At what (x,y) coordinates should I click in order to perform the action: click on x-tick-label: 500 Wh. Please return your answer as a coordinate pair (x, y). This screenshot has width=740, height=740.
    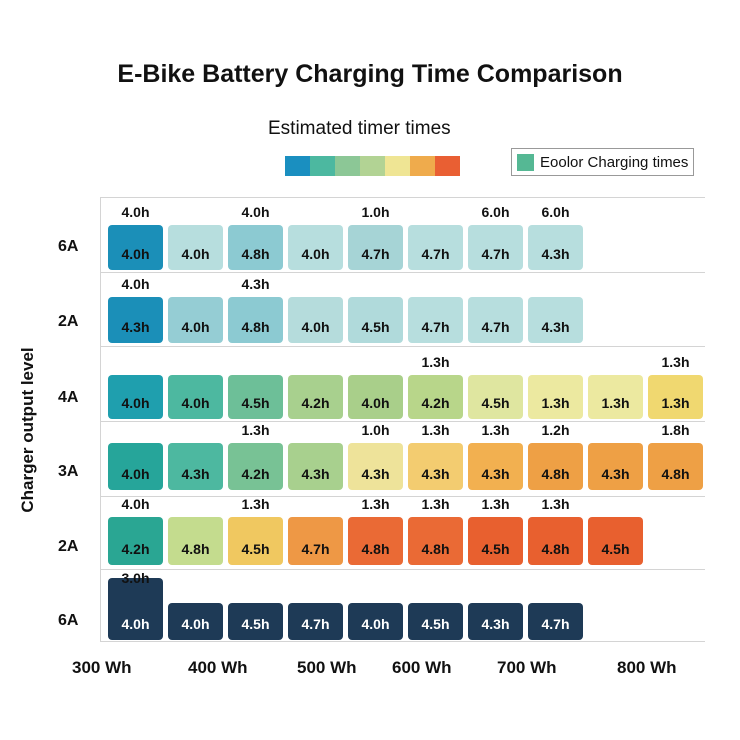
    Looking at the image, I should click on (327, 667).